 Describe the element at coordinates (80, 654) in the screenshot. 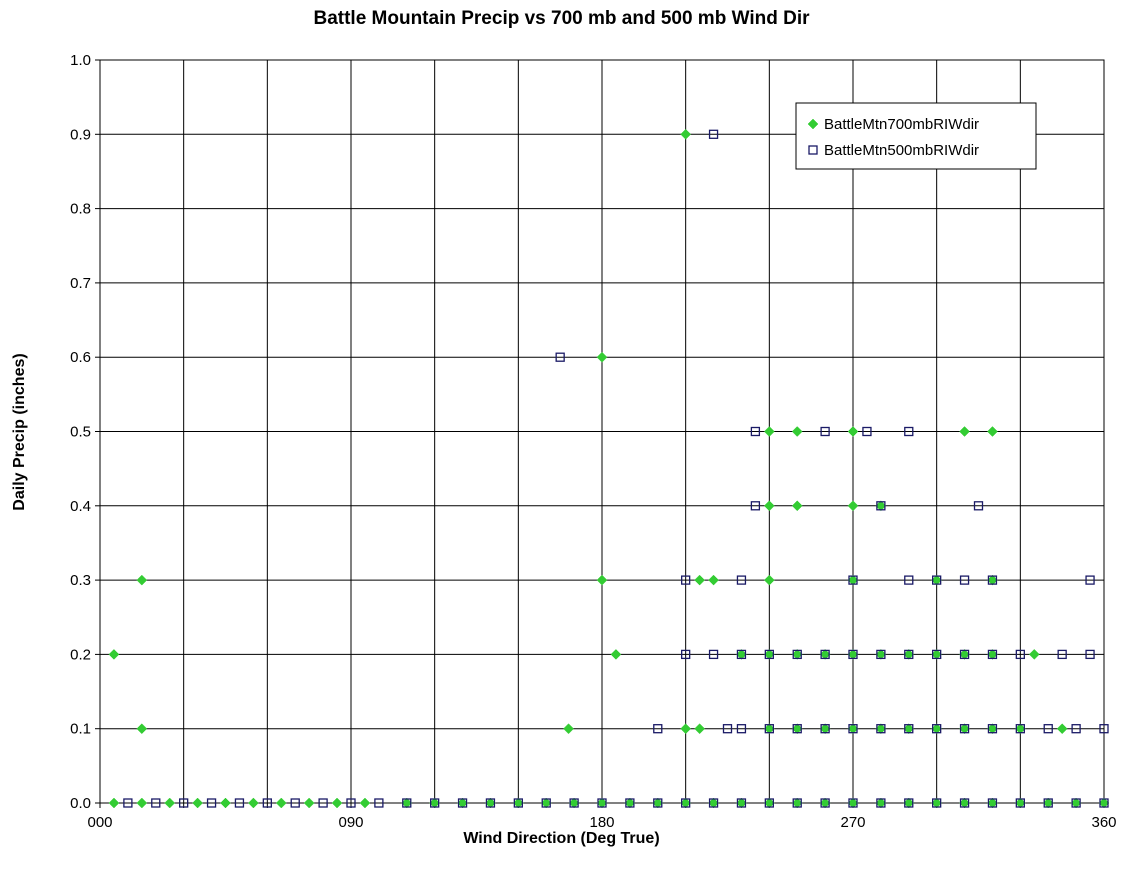

I see `y-tick-label: 0.2` at that location.